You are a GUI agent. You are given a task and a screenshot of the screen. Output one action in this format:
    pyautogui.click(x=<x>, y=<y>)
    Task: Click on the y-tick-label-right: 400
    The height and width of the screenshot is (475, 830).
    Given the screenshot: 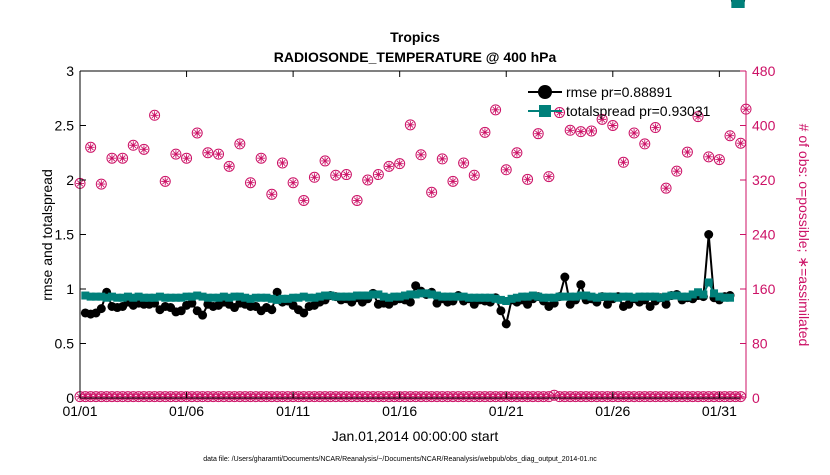 What is the action you would take?
    pyautogui.click(x=764, y=126)
    